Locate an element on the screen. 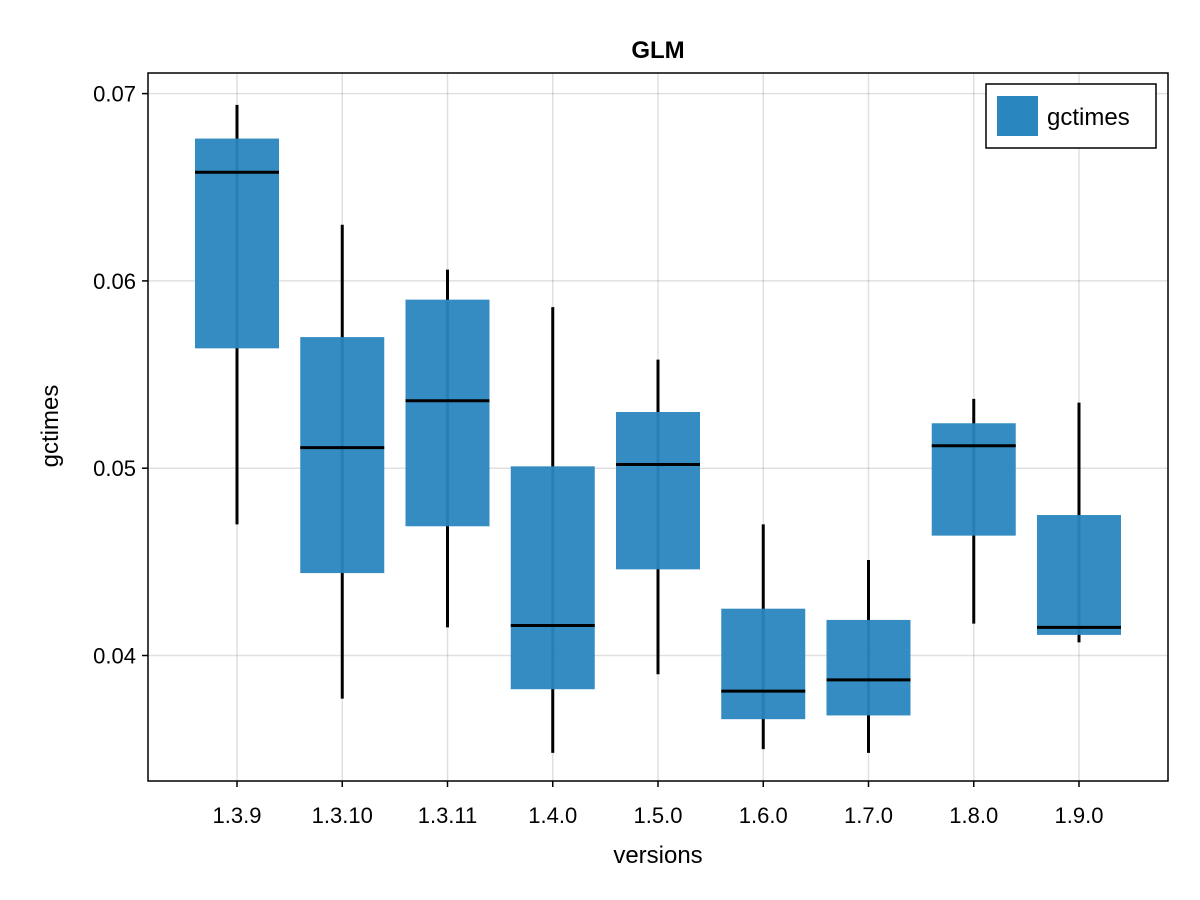  x-tick-label: 1.3.10 is located at coordinates (342, 815).